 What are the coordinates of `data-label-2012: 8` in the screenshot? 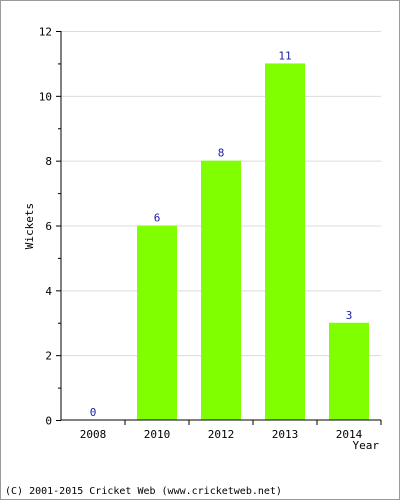 It's located at (221, 153).